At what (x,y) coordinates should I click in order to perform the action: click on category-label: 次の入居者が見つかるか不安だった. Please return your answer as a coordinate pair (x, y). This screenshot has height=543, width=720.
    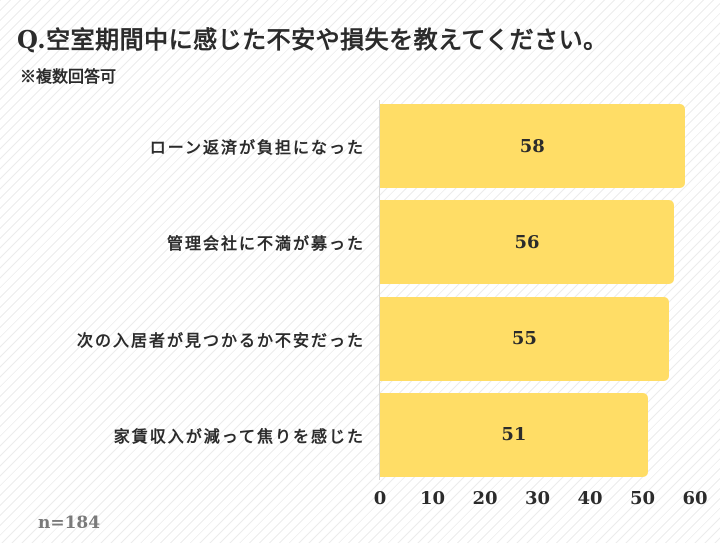
    Looking at the image, I should click on (220, 340).